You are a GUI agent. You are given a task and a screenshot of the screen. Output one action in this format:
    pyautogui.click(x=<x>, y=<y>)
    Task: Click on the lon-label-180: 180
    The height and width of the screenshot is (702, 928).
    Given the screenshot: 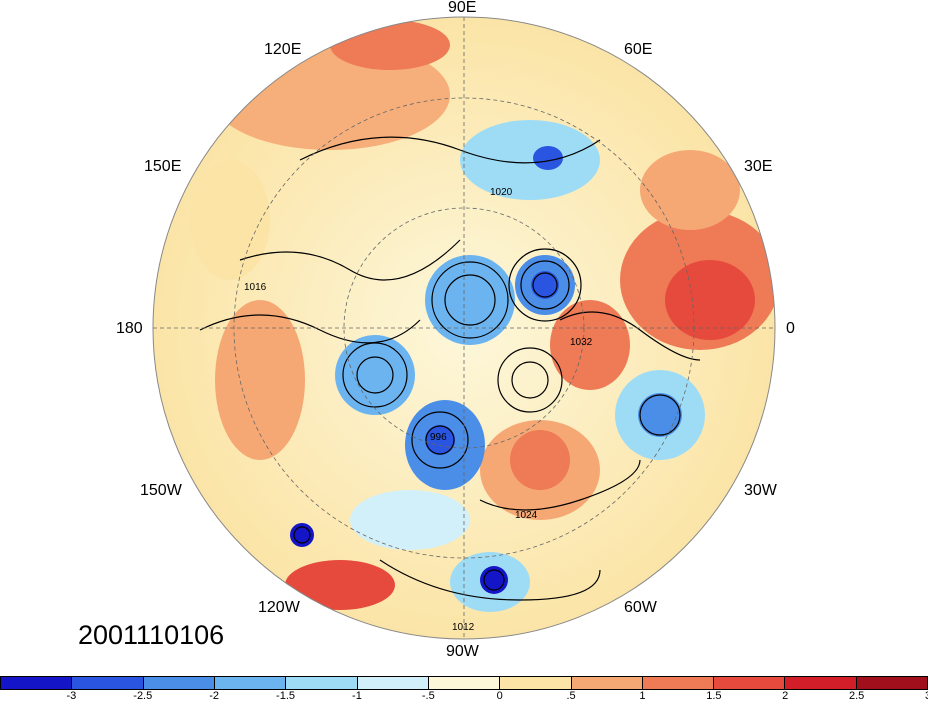 What is the action you would take?
    pyautogui.click(x=129, y=328)
    